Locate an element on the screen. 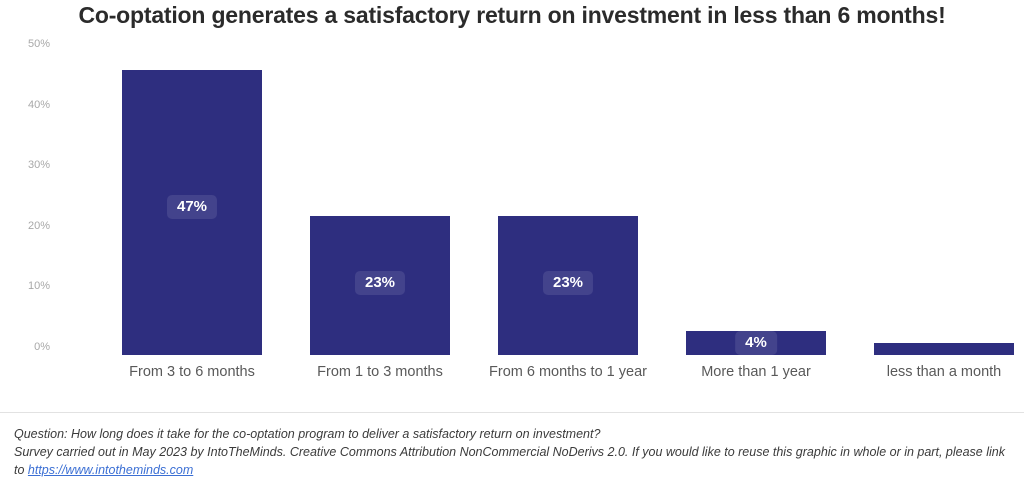 The height and width of the screenshot is (488, 1024). x-axis-label: From 3 to 6 months is located at coordinates (192, 372).